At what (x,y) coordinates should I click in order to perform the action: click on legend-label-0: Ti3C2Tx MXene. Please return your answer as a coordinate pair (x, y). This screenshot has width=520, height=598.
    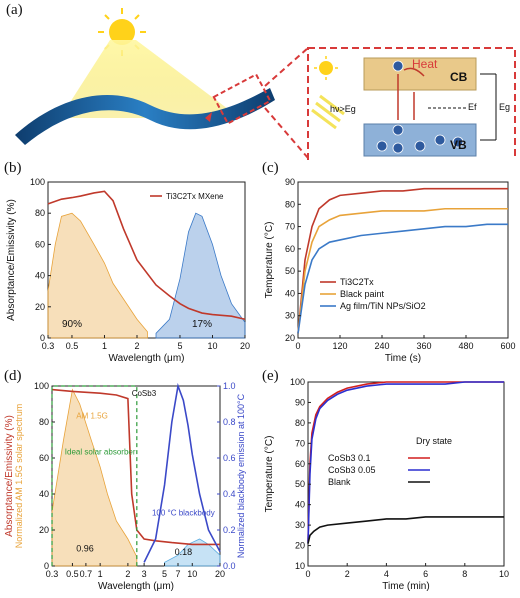
    Looking at the image, I should click on (195, 196).